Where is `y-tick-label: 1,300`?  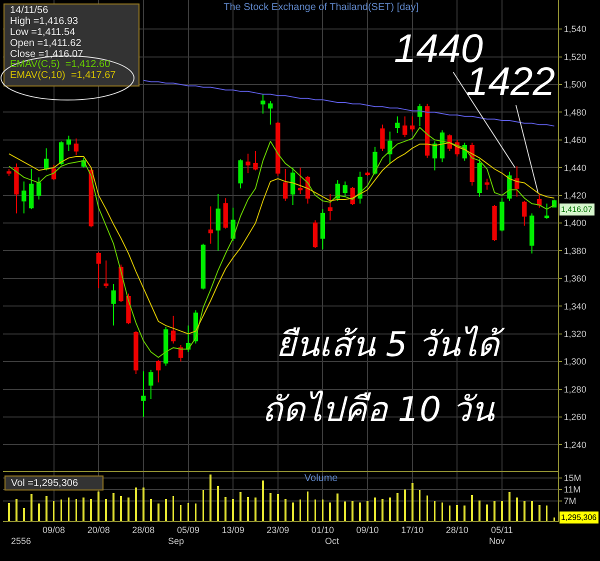
y-tick-label: 1,300 is located at coordinates (575, 361).